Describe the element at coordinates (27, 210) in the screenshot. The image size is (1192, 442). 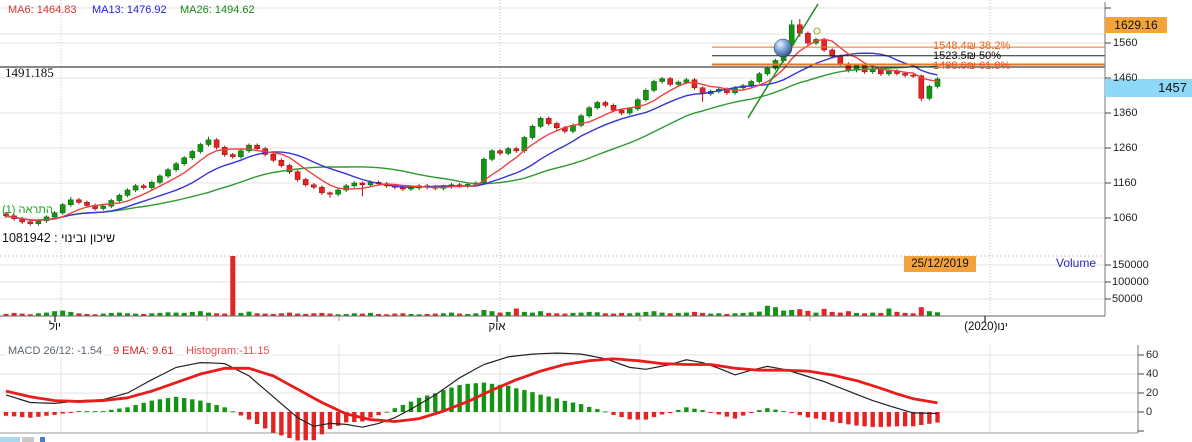
I see `alert-annotation: התראה (1)` at that location.